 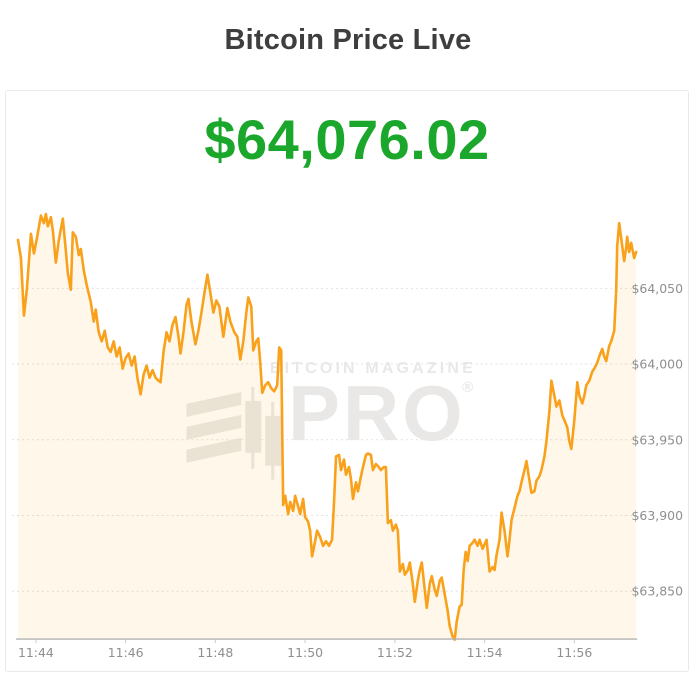 What do you see at coordinates (658, 591) in the screenshot?
I see `y-axis-label: $63,850` at bounding box center [658, 591].